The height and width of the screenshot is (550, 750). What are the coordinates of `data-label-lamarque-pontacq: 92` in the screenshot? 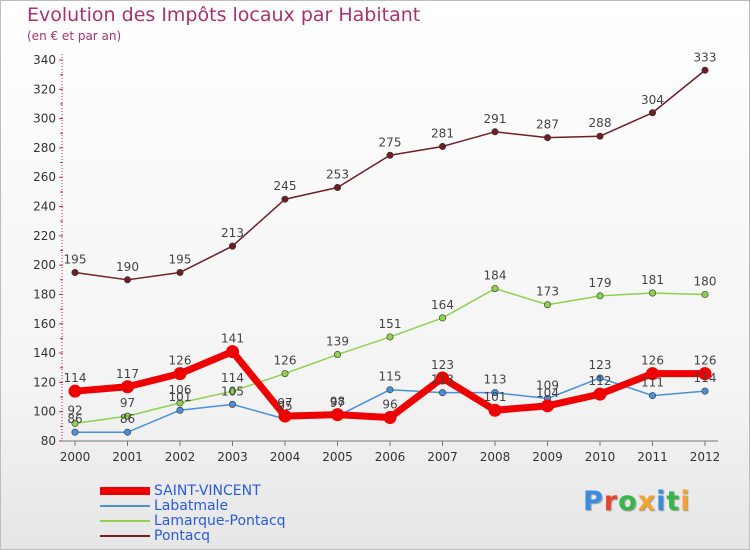 It's located at (74, 410).